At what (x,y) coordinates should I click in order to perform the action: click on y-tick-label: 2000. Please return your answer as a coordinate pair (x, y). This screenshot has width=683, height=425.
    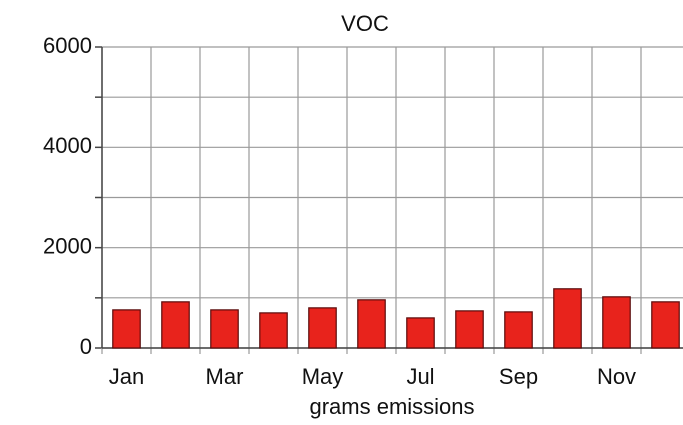
    Looking at the image, I should click on (67, 245).